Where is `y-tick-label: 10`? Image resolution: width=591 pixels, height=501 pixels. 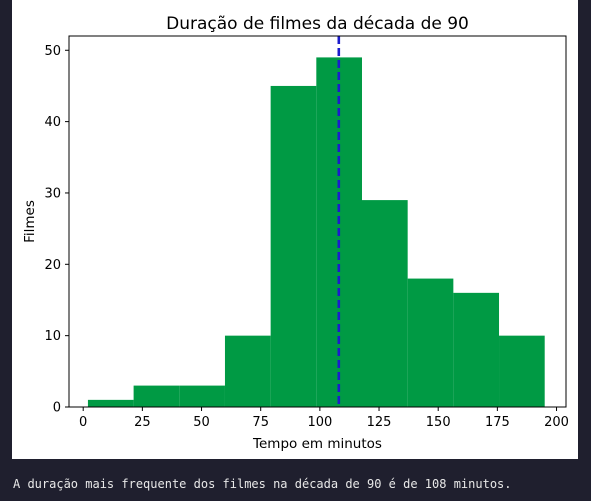
y-tick-label: 10 is located at coordinates (52, 336).